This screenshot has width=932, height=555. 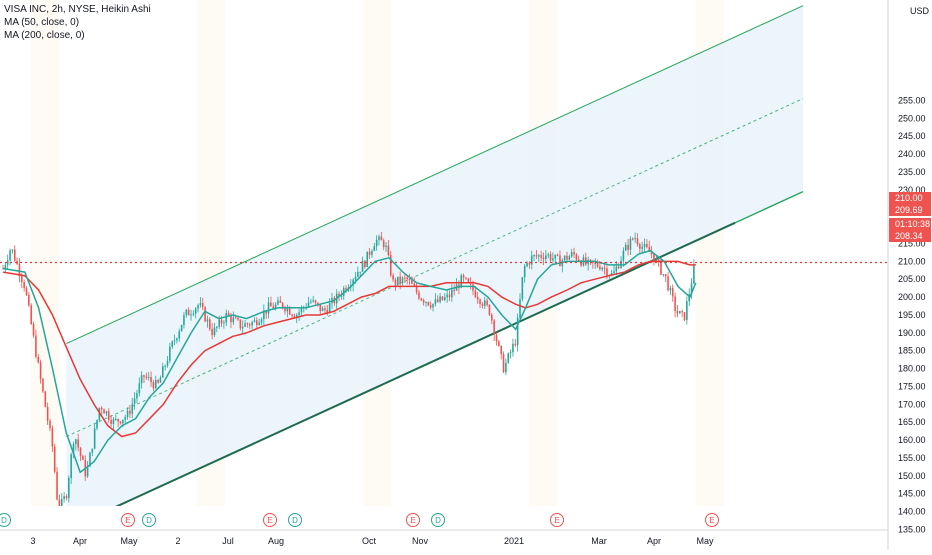 What do you see at coordinates (514, 541) in the screenshot?
I see `x-tick-label: 2021` at bounding box center [514, 541].